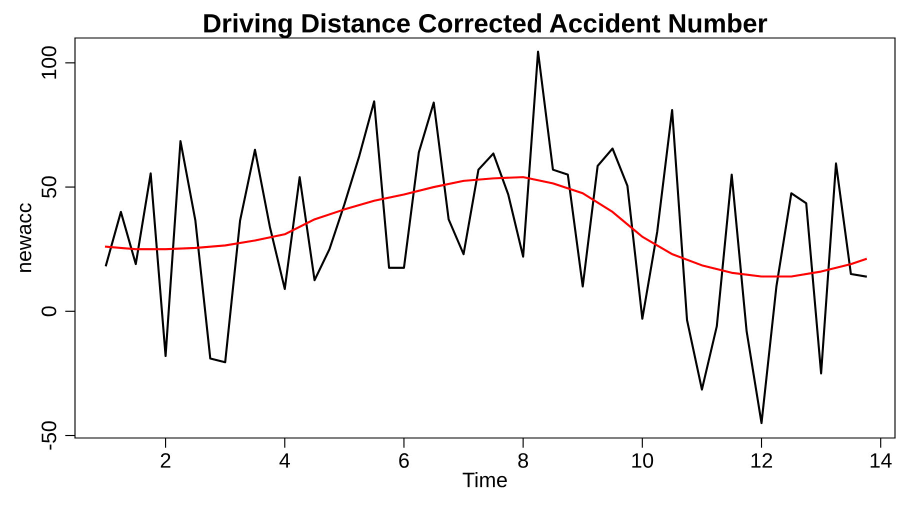 The width and height of the screenshot is (899, 508). What do you see at coordinates (762, 460) in the screenshot?
I see `x-tick-label: 12` at bounding box center [762, 460].